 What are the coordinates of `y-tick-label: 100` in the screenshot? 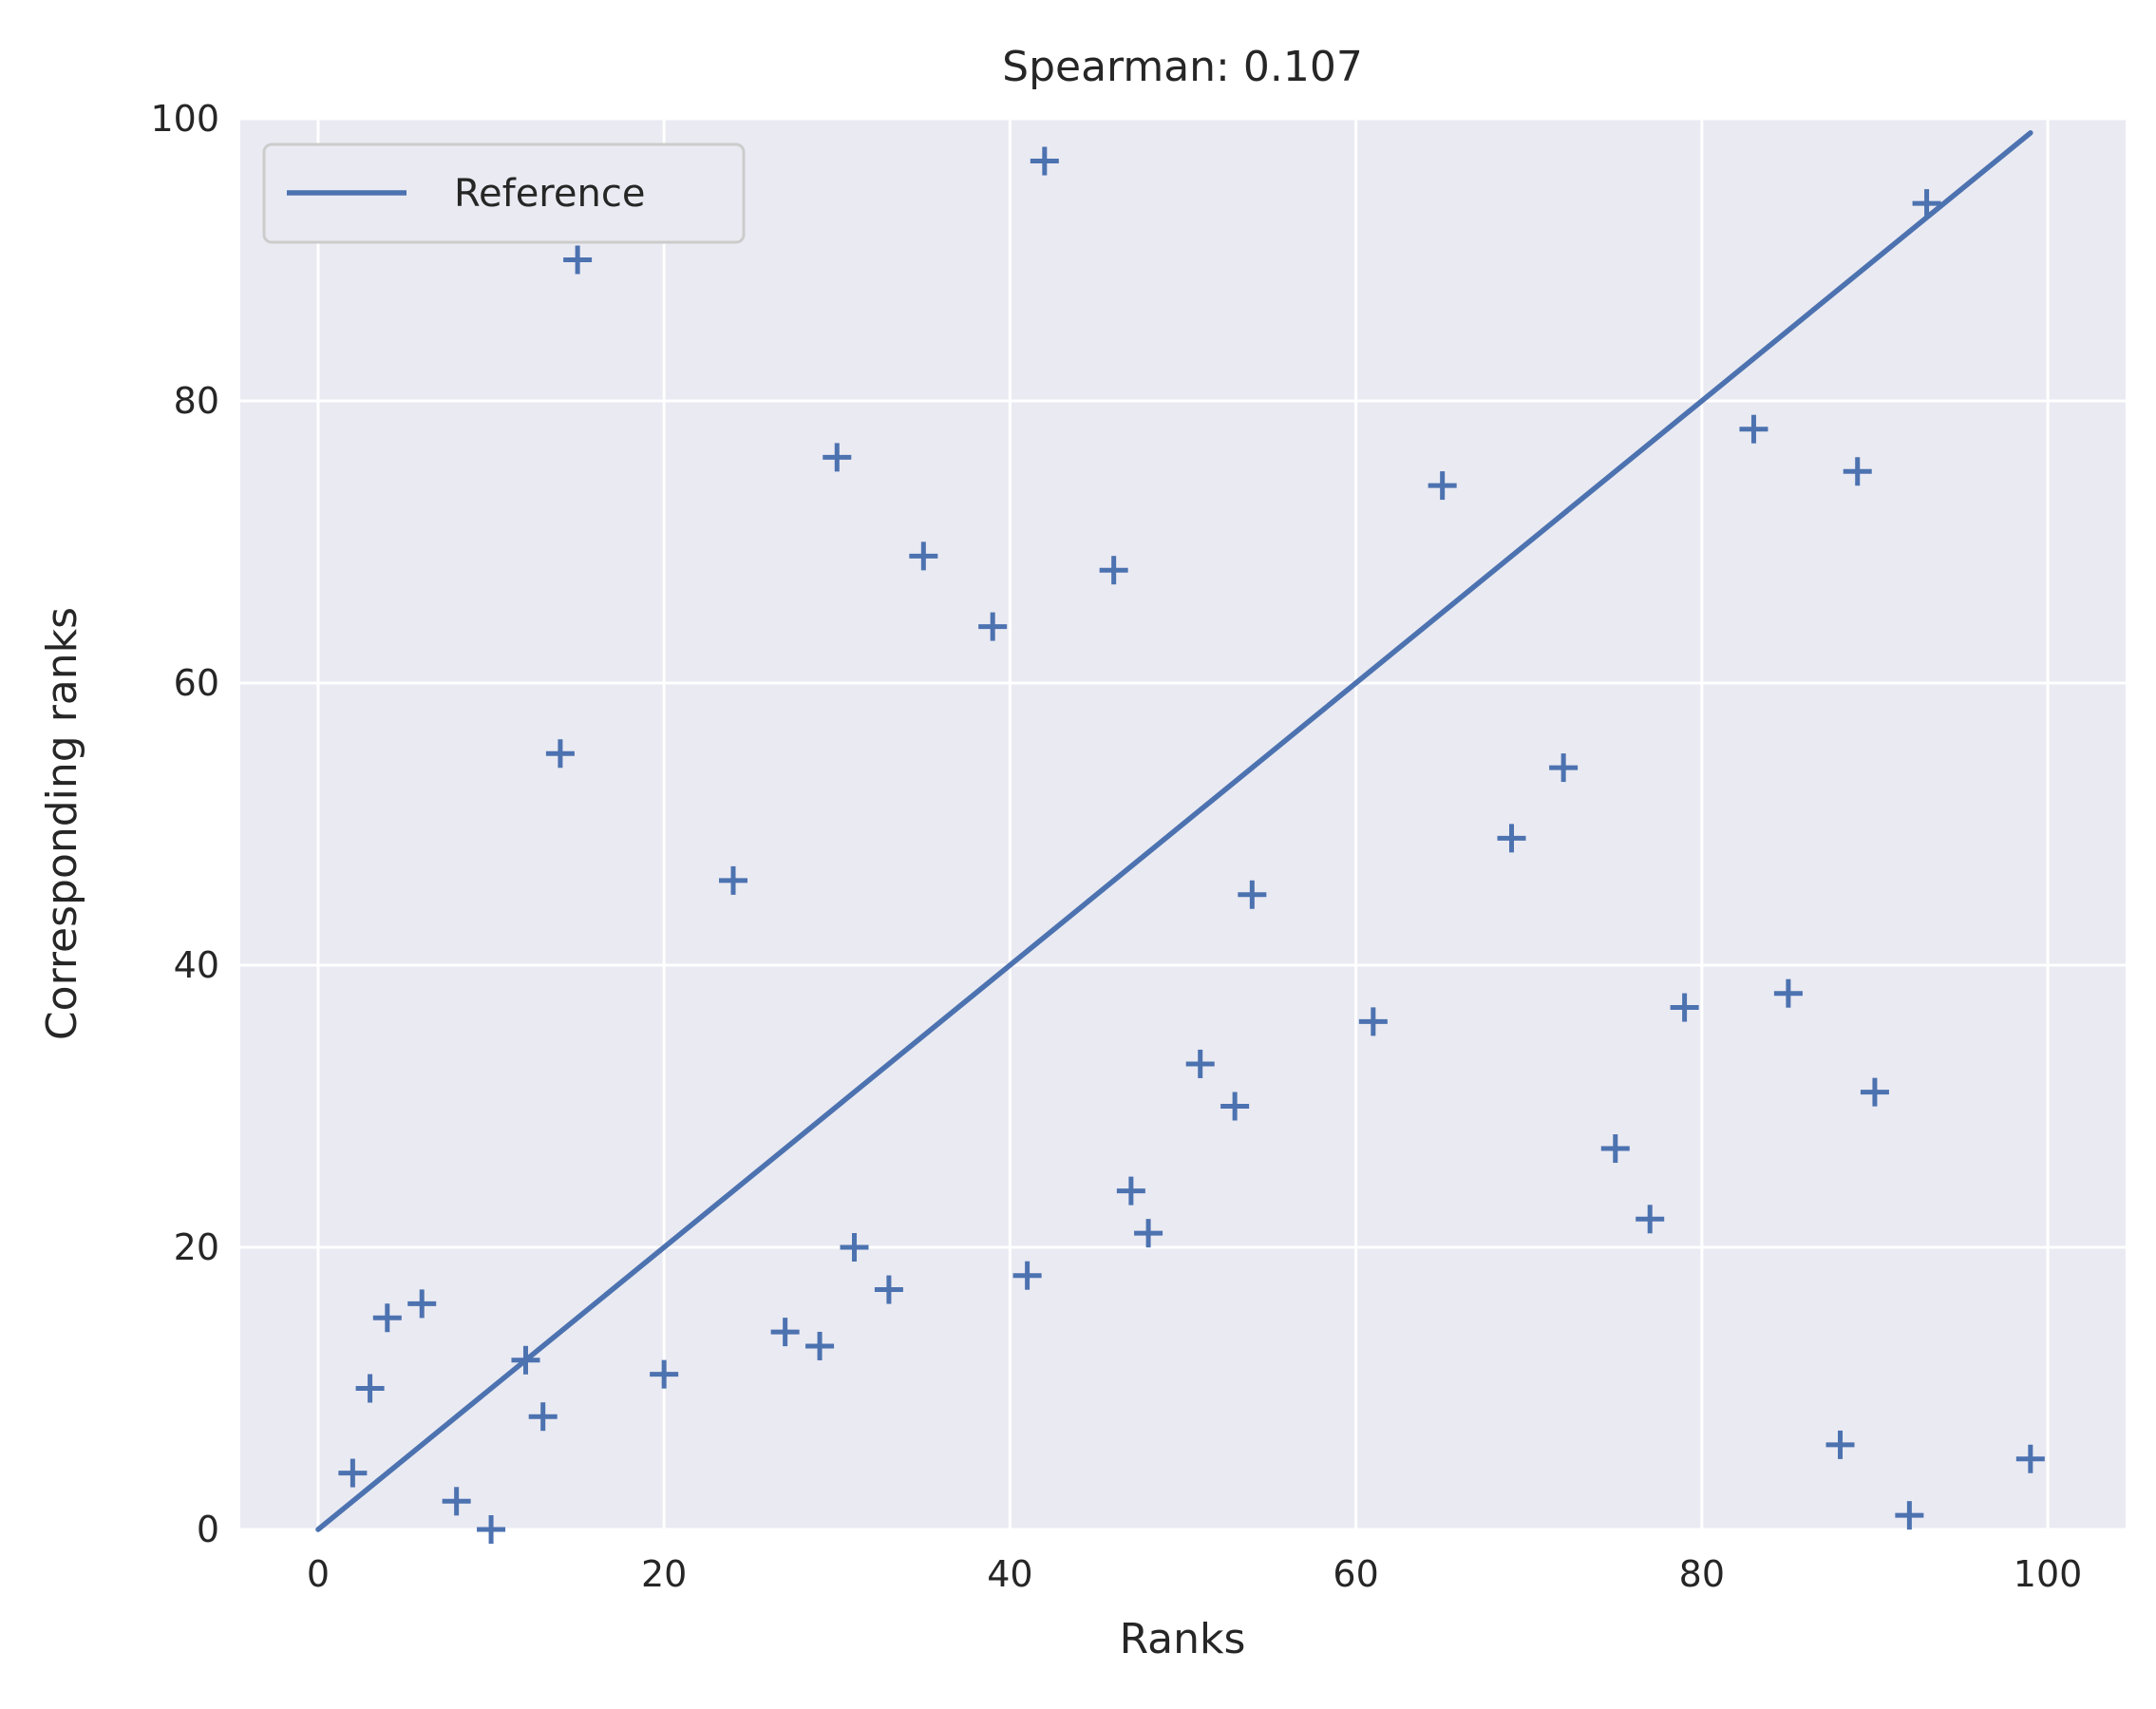 It's located at (185, 119).